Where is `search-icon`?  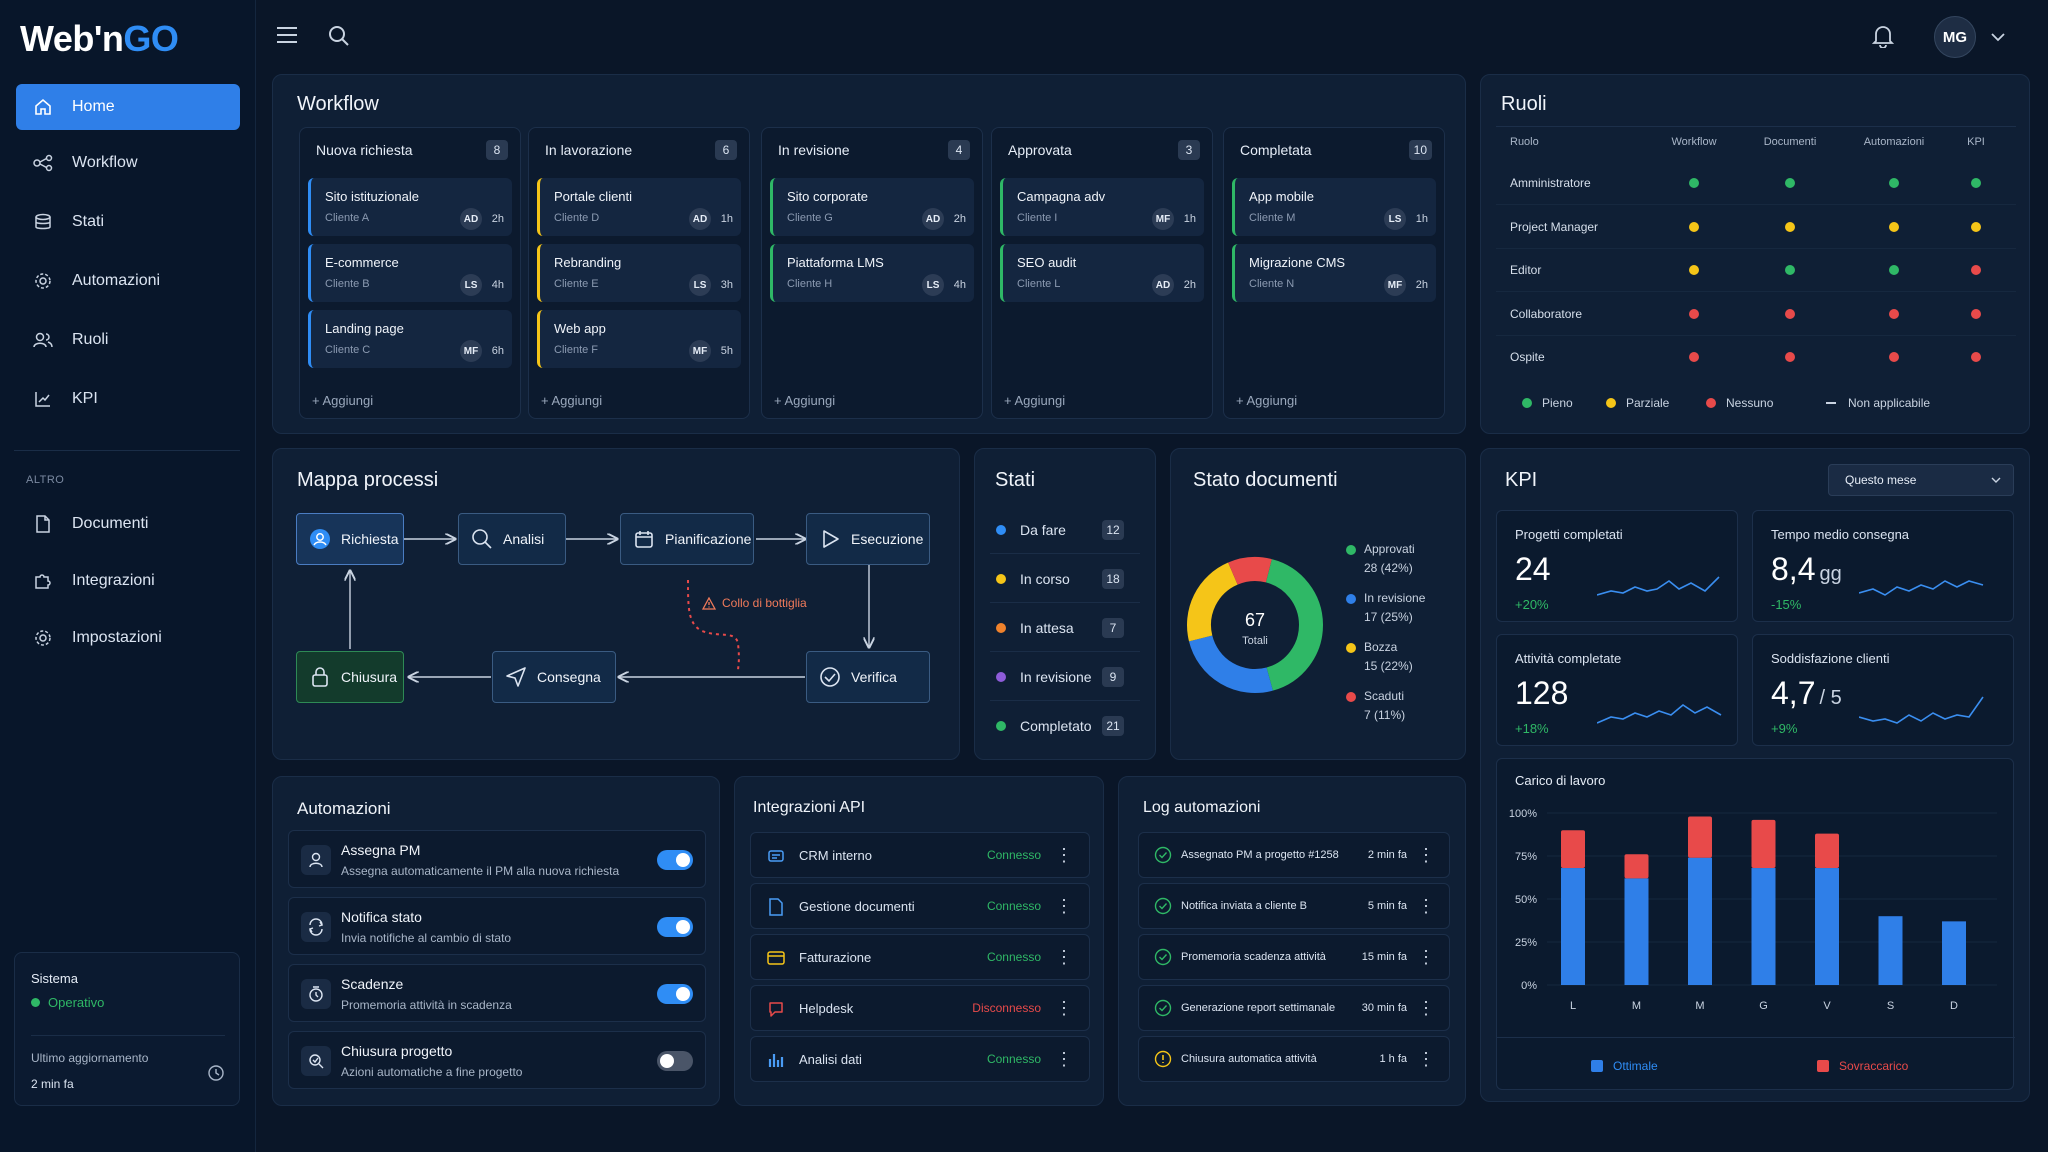
search-icon is located at coordinates (339, 36).